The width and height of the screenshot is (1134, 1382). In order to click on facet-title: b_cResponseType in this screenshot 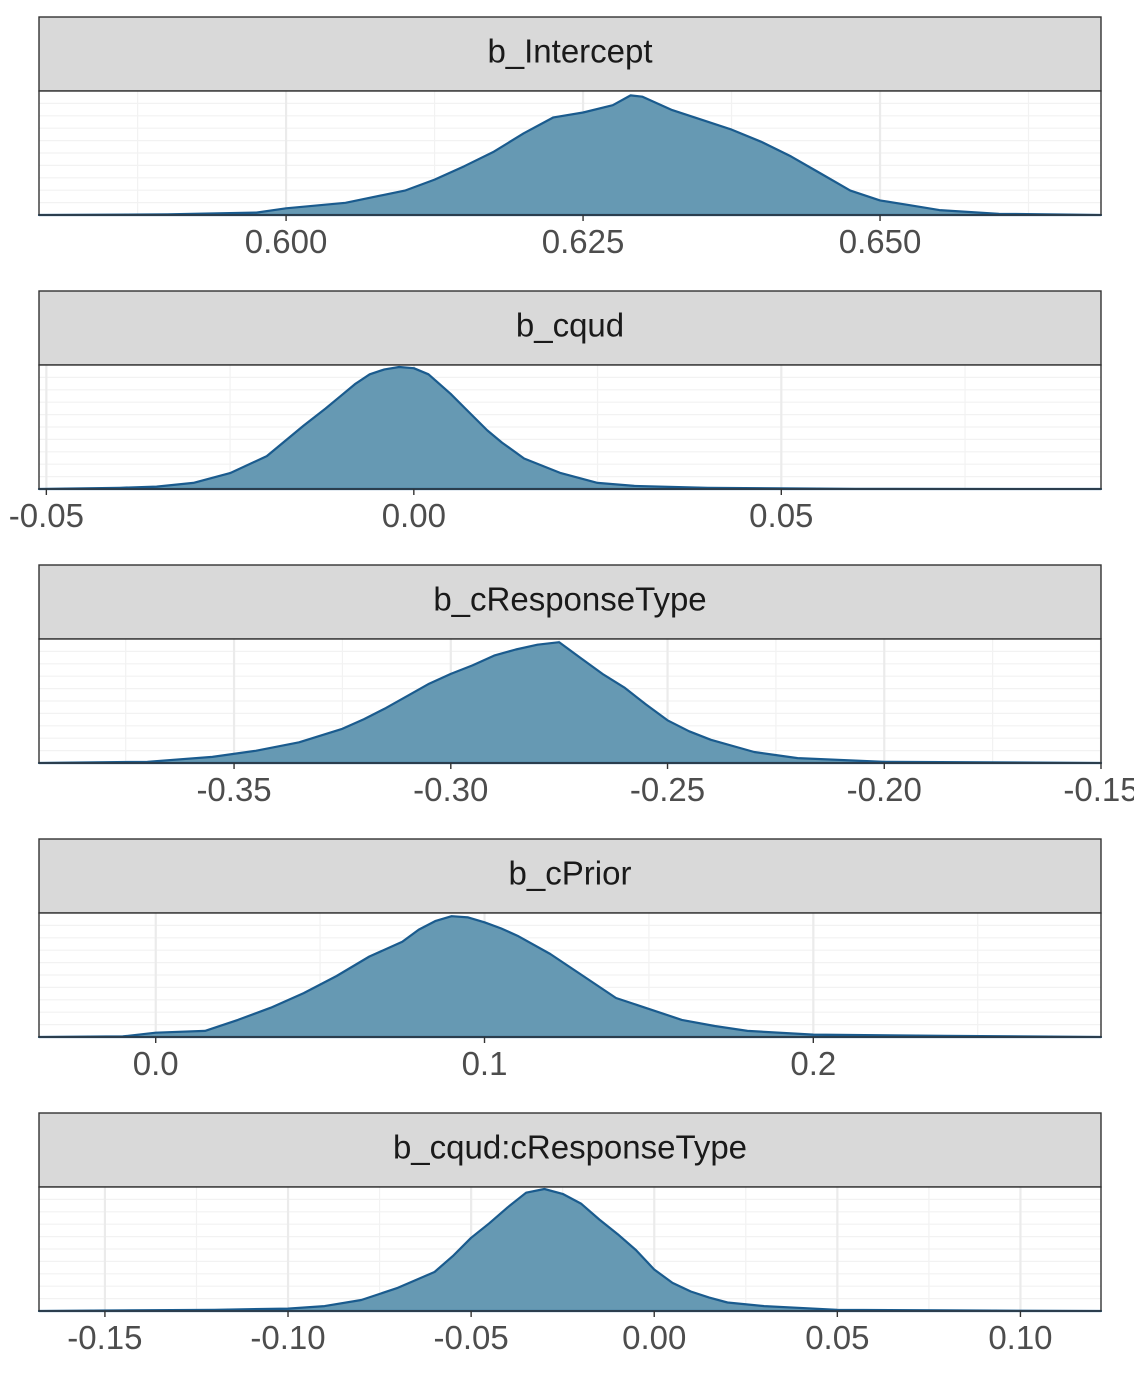, I will do `click(569, 599)`.